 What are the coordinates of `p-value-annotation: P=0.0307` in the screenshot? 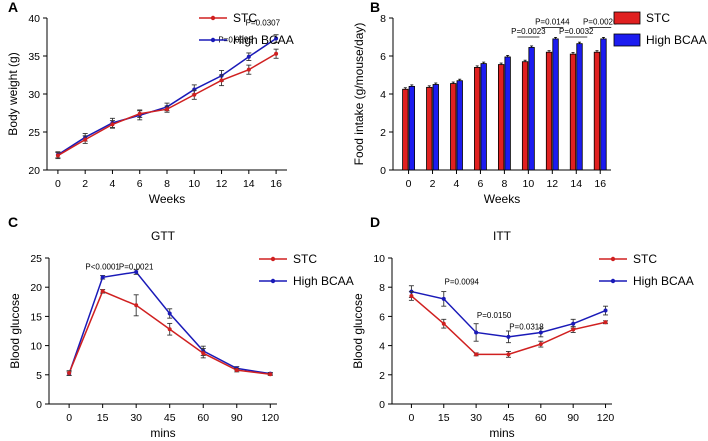 It's located at (263, 23).